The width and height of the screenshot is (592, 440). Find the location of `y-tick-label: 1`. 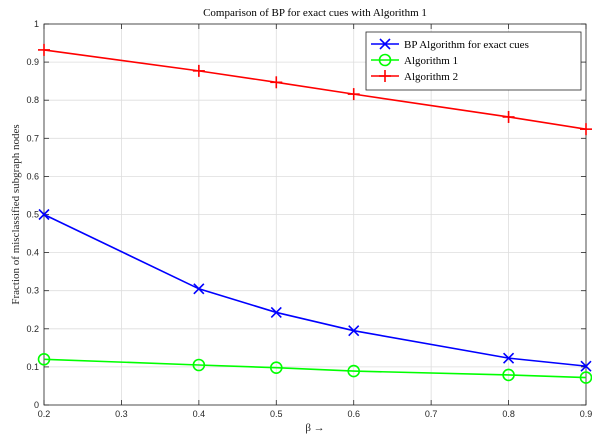

y-tick-label: 1 is located at coordinates (36, 24).